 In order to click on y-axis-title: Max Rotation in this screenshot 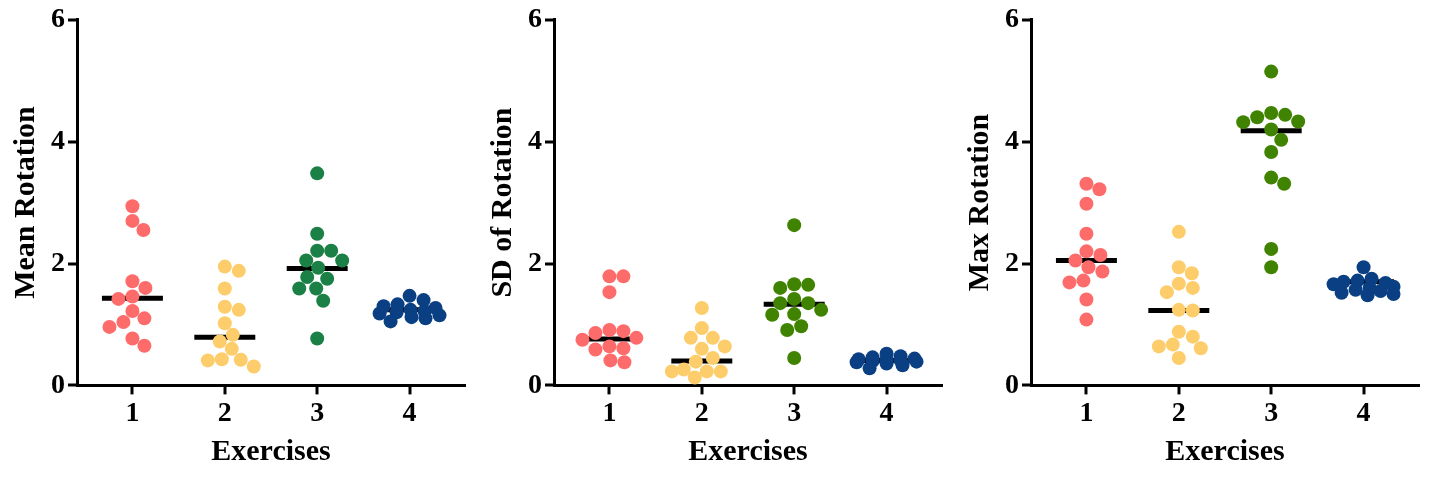, I will do `click(977, 202)`.